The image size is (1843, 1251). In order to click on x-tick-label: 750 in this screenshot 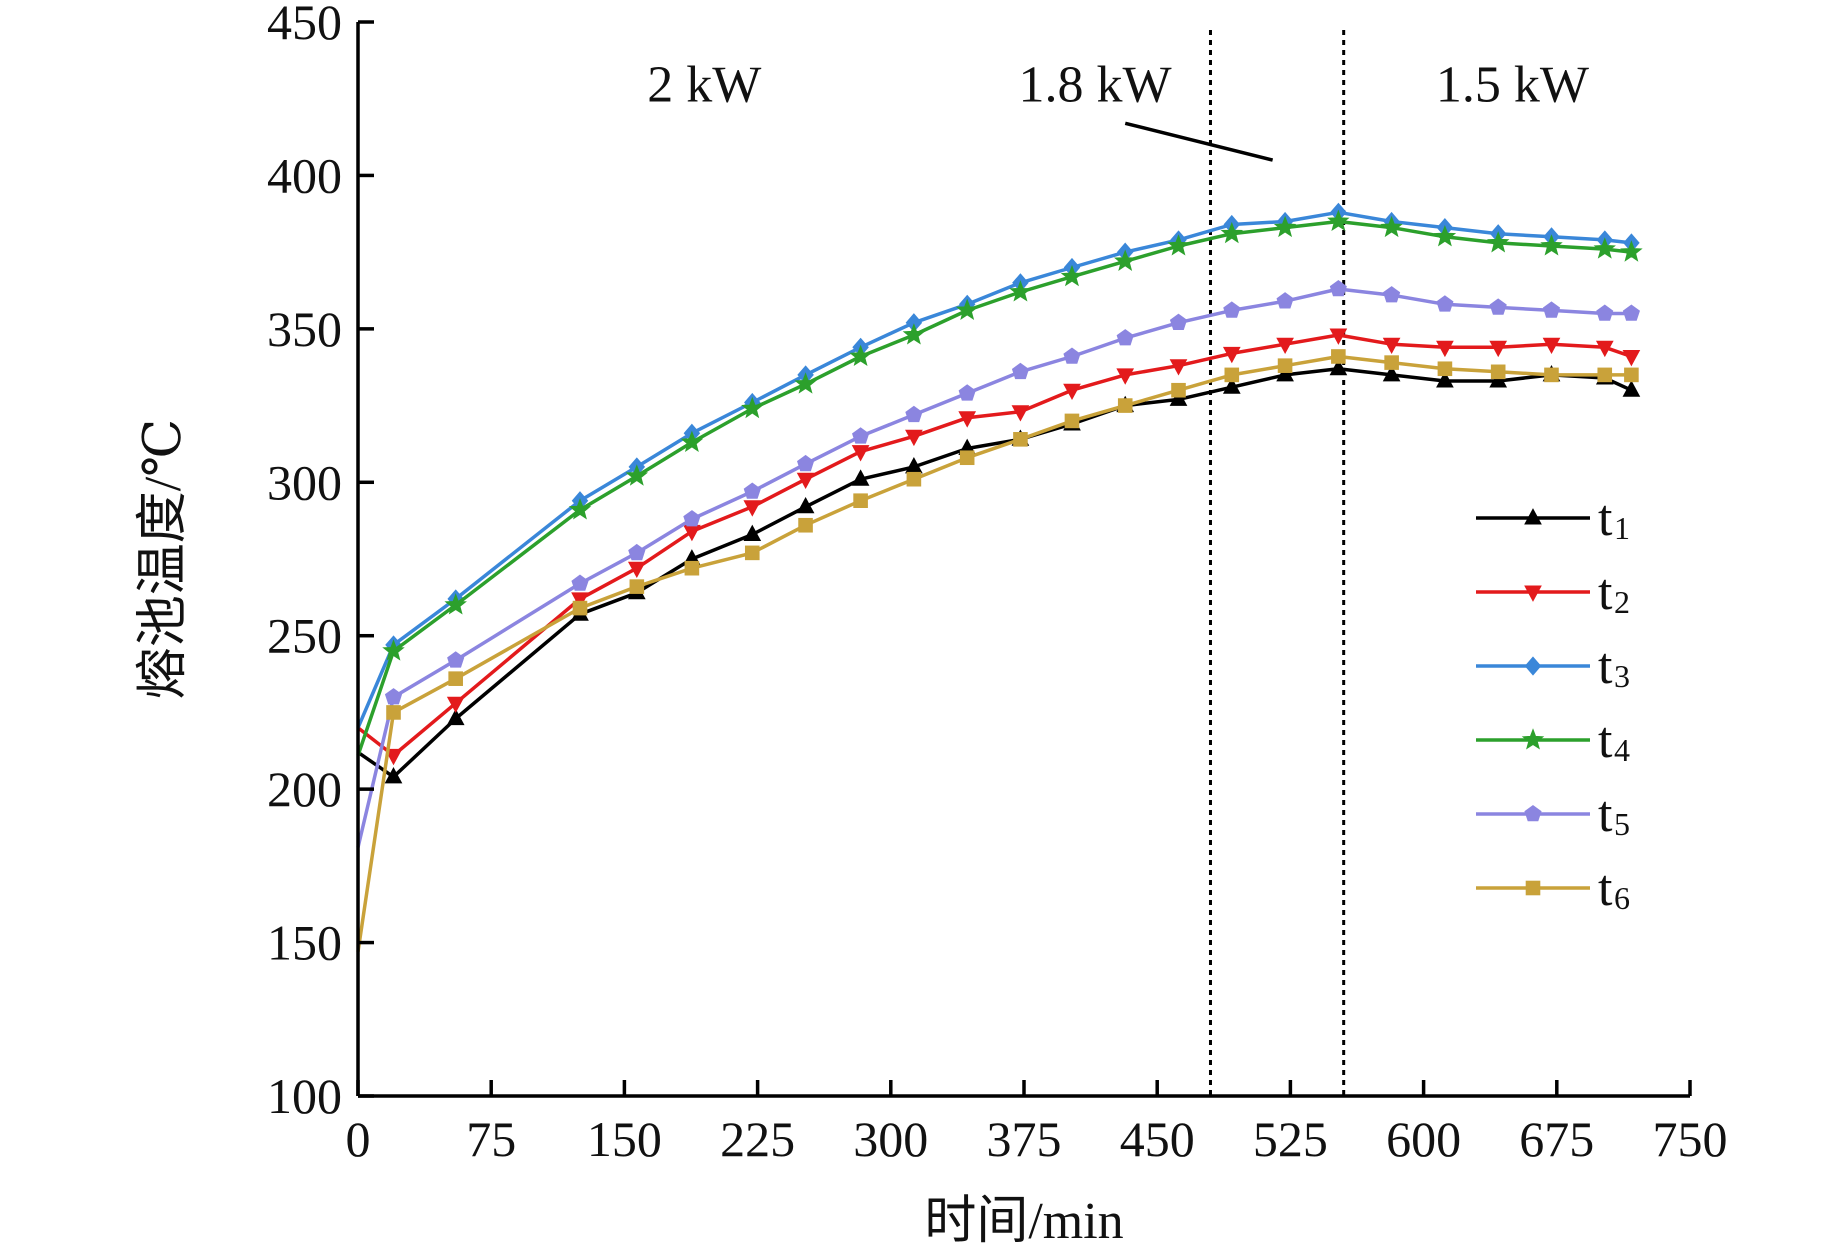, I will do `click(1690, 1139)`.